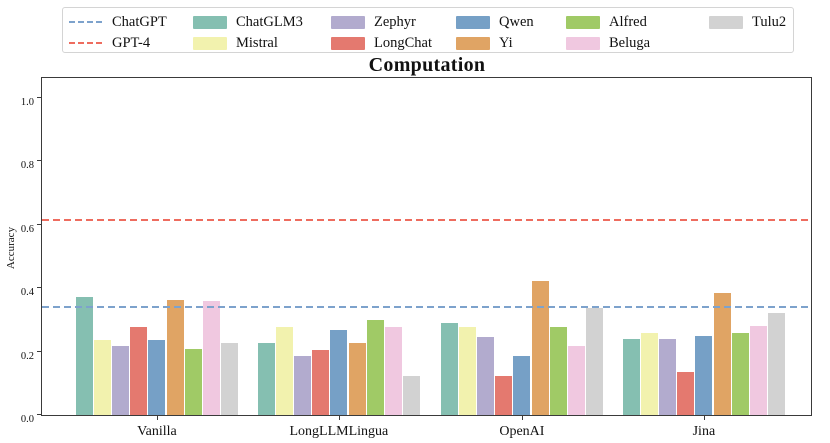  What do you see at coordinates (594, 361) in the screenshot?
I see `bar-tulu2-openai` at bounding box center [594, 361].